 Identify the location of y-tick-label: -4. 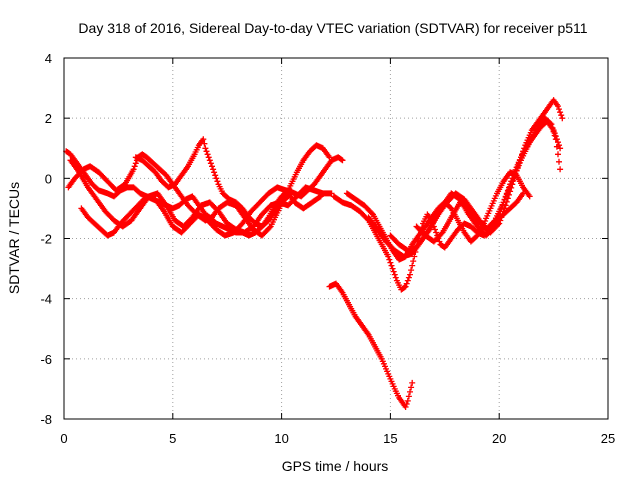
(46, 299).